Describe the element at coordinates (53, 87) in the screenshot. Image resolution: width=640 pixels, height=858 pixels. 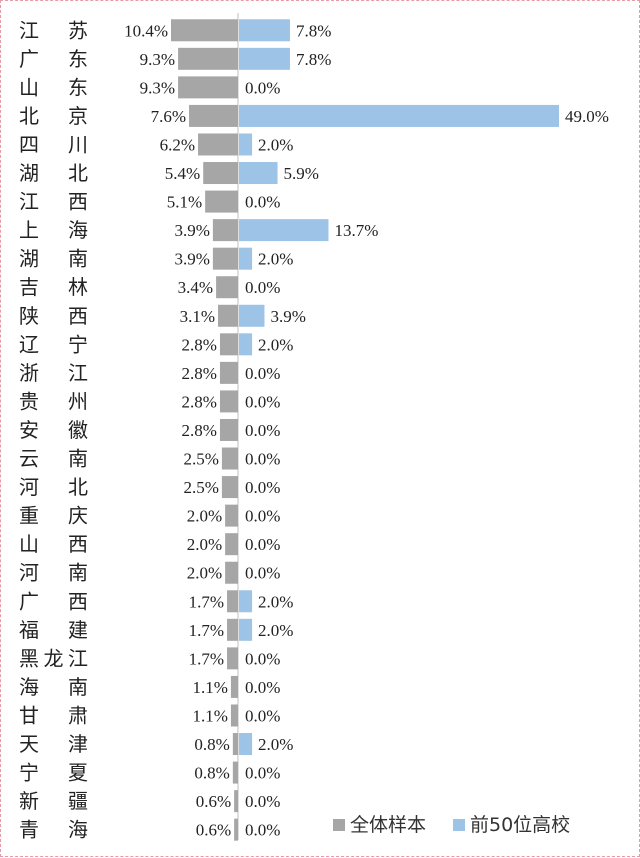
I see `category-label: 山东` at that location.